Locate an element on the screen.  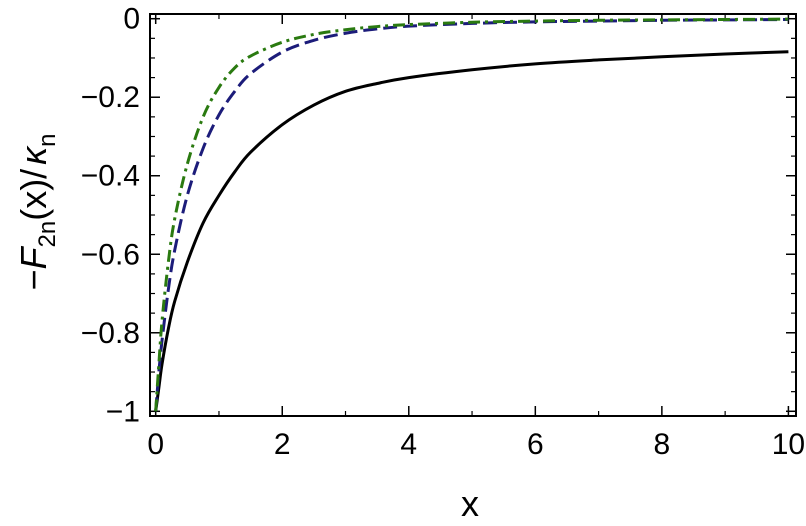
y-tick-label: −0.8 is located at coordinates (110, 333).